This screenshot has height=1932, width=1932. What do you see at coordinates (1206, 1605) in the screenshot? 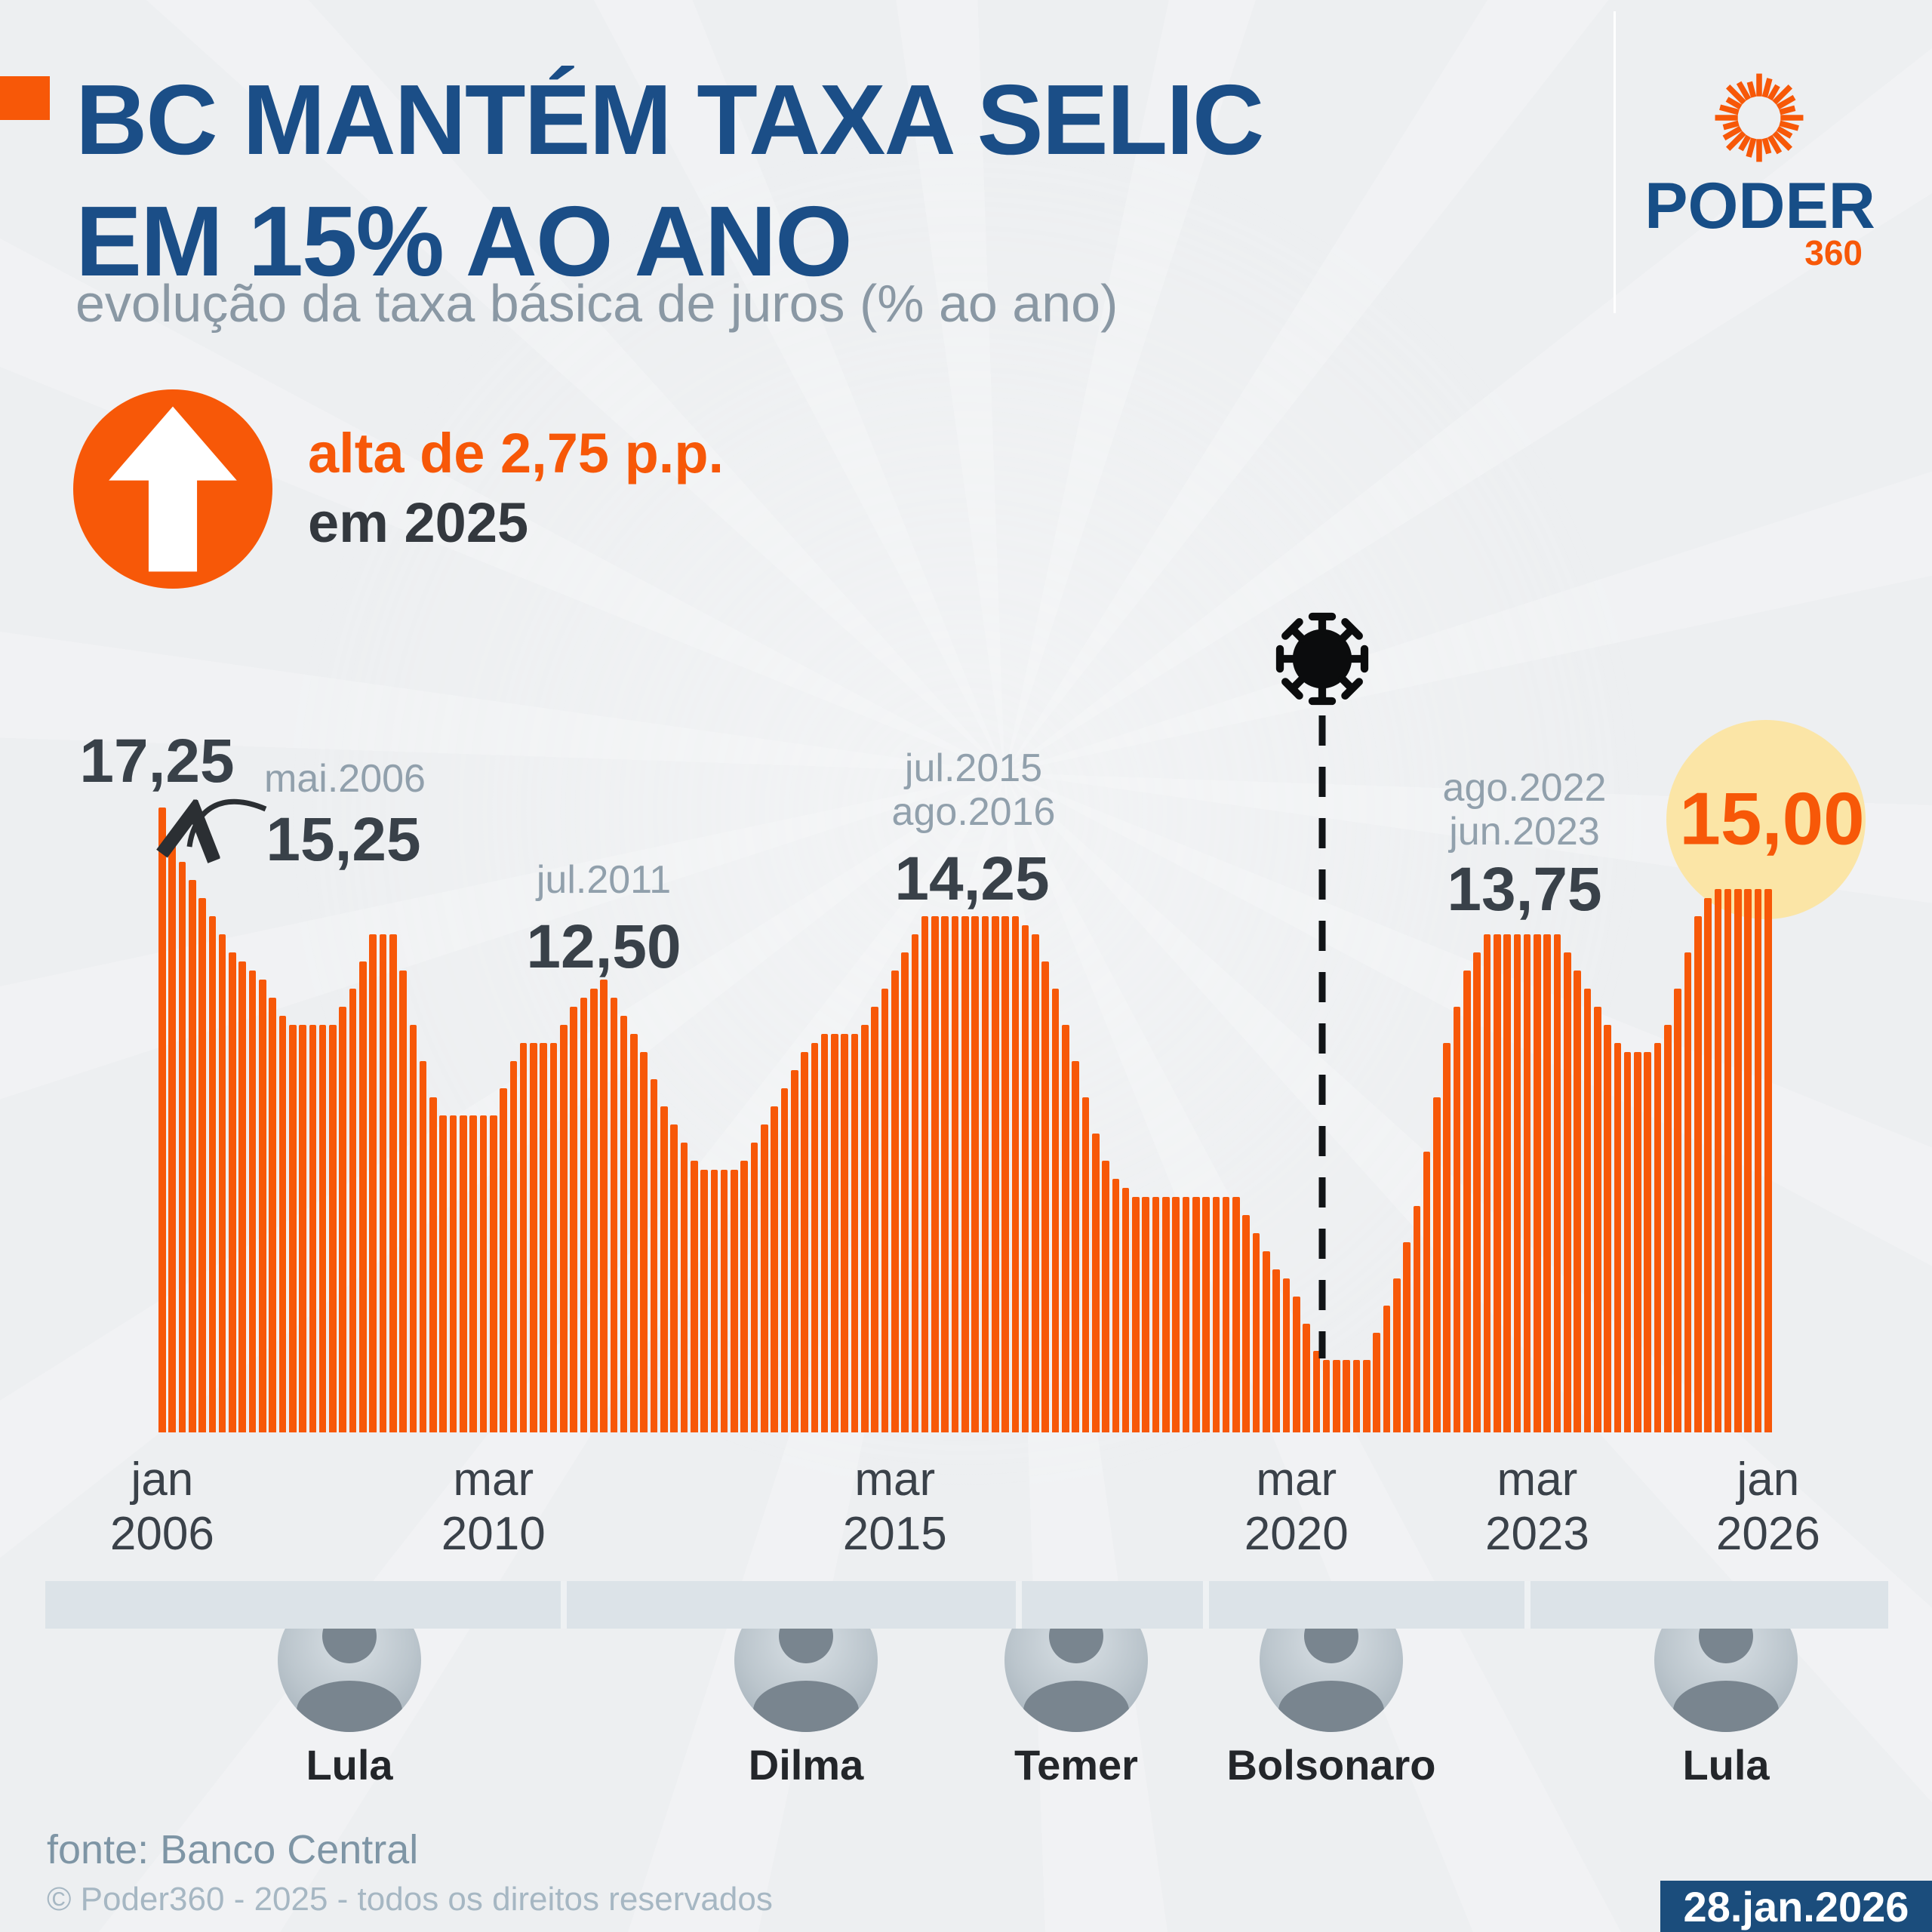
I see `timeline-divider` at bounding box center [1206, 1605].